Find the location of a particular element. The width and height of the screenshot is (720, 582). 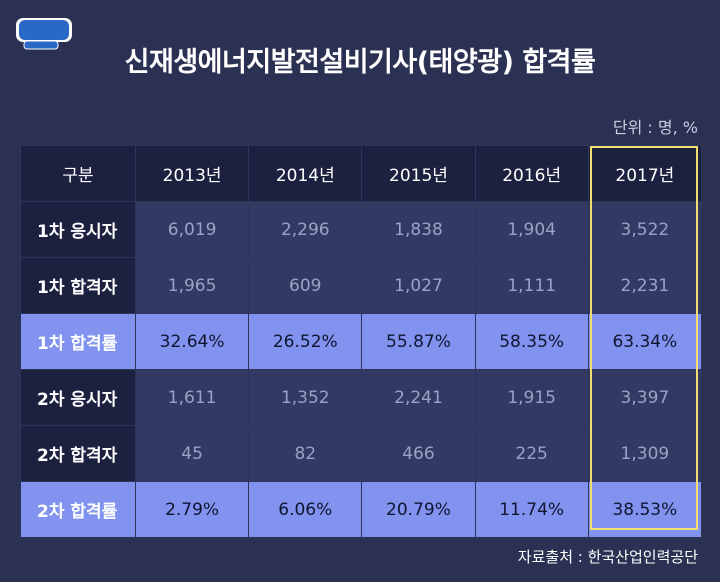

row-label: 2차 응시자 is located at coordinates (78, 397).